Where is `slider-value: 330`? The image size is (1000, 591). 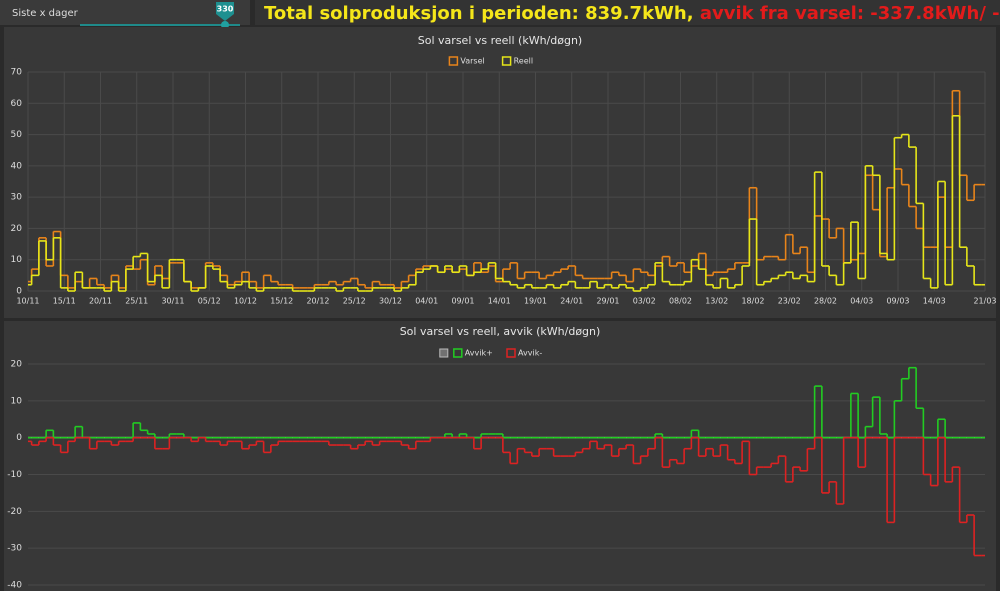
slider-value: 330 is located at coordinates (225, 9).